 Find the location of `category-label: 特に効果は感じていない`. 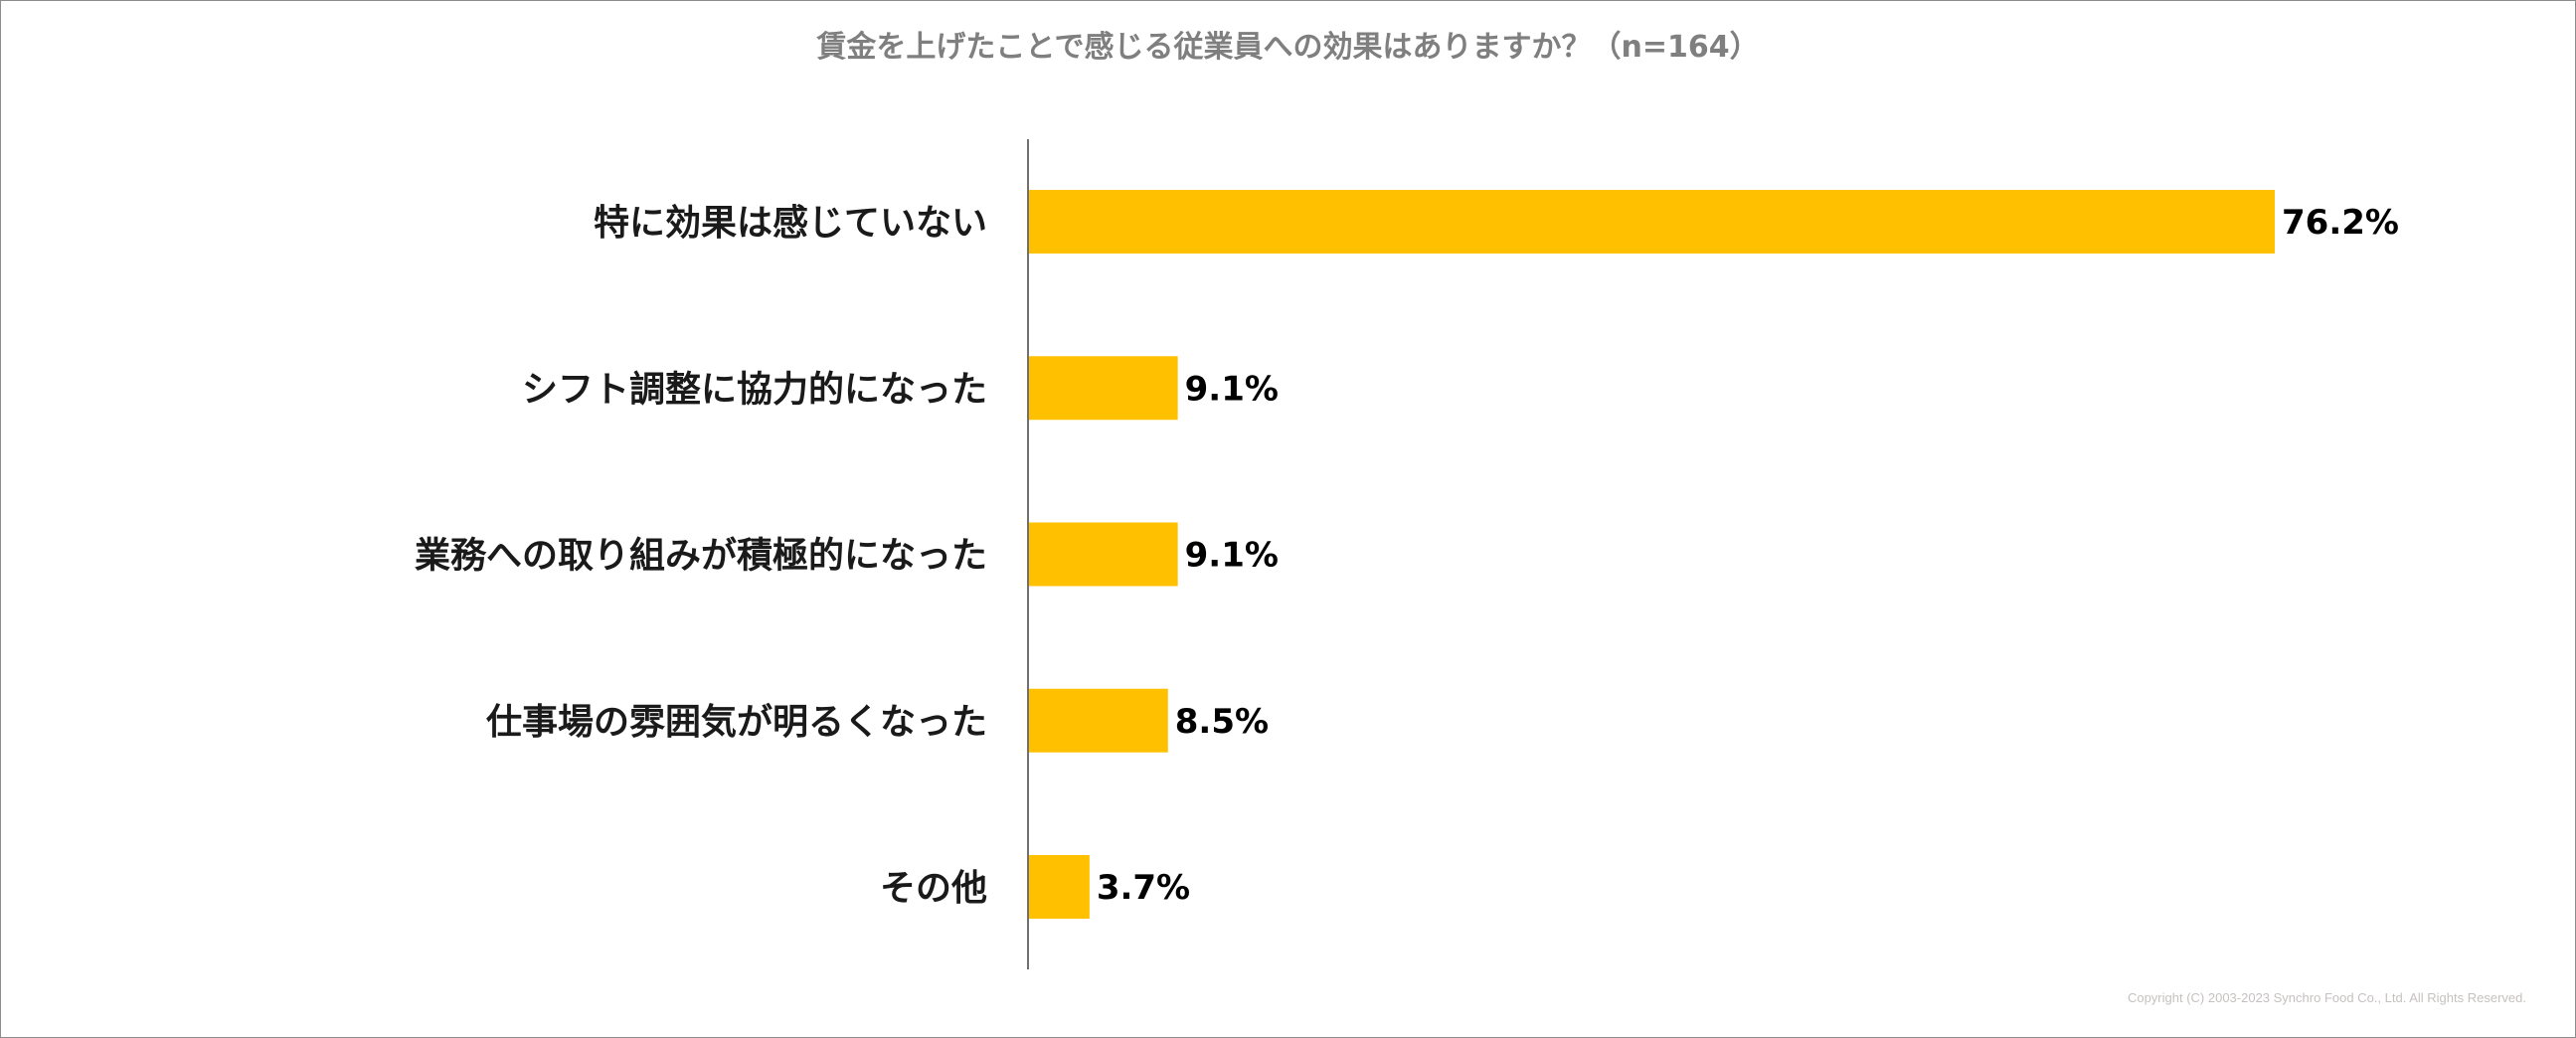

category-label: 特に効果は感じていない is located at coordinates (790, 223).